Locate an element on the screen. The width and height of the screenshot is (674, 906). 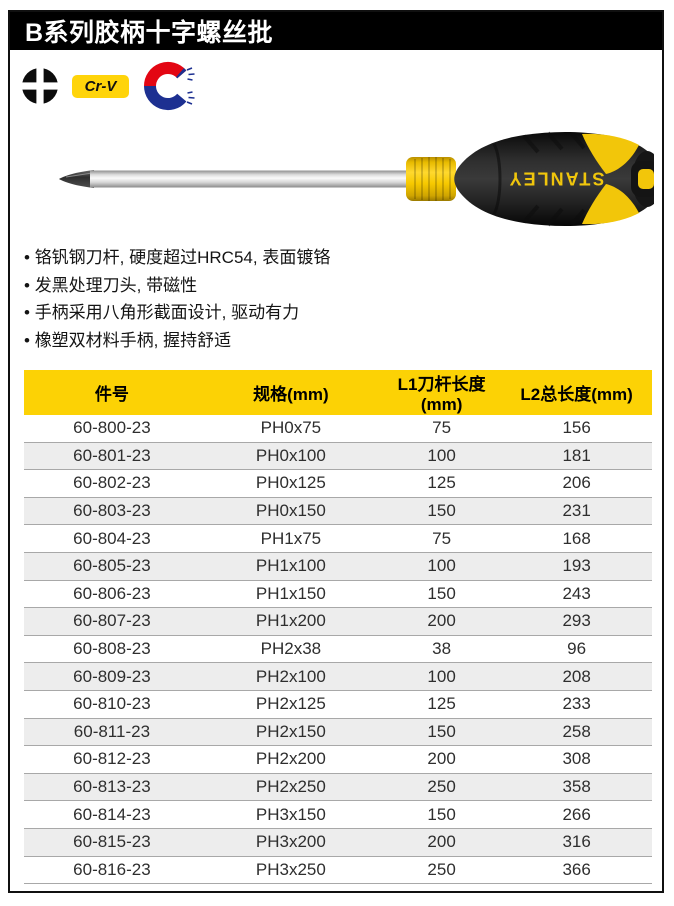
crv-badge: Cr-V is located at coordinates (100, 86).